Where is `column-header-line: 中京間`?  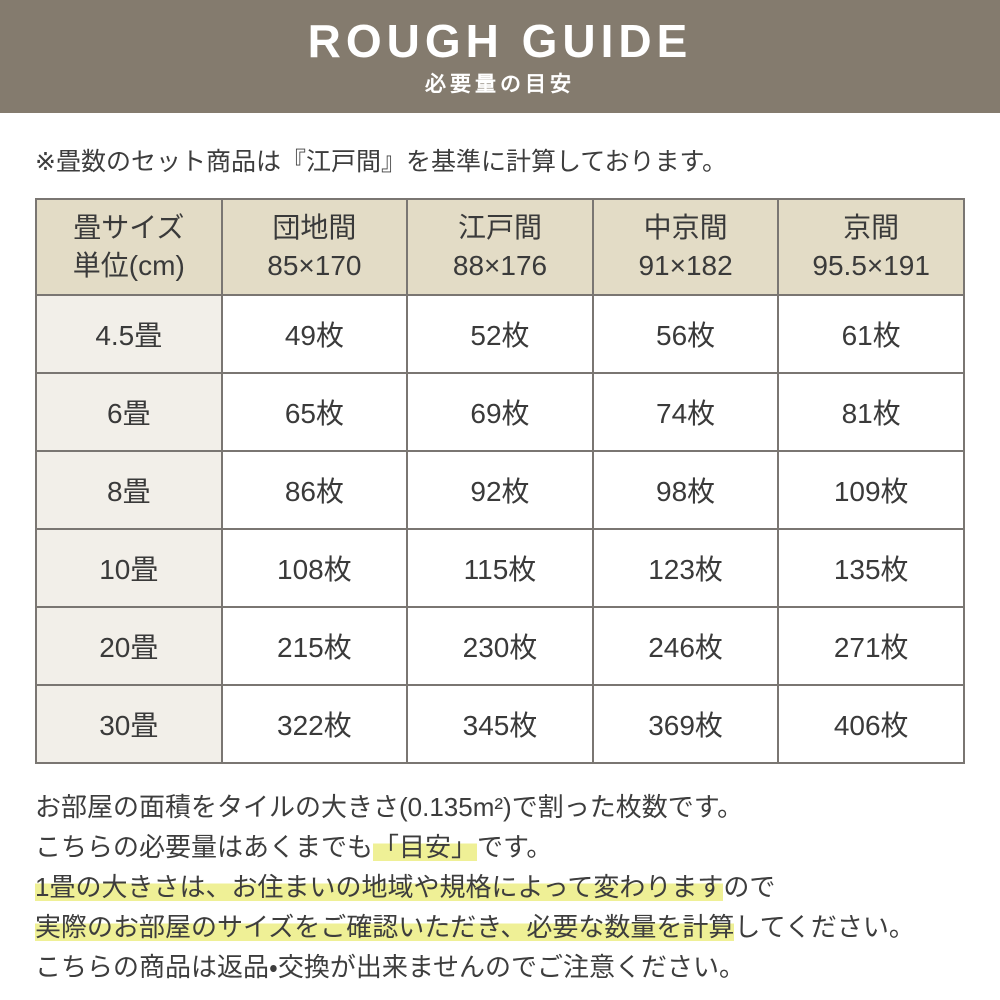
column-header-line: 中京間 is located at coordinates (685, 228).